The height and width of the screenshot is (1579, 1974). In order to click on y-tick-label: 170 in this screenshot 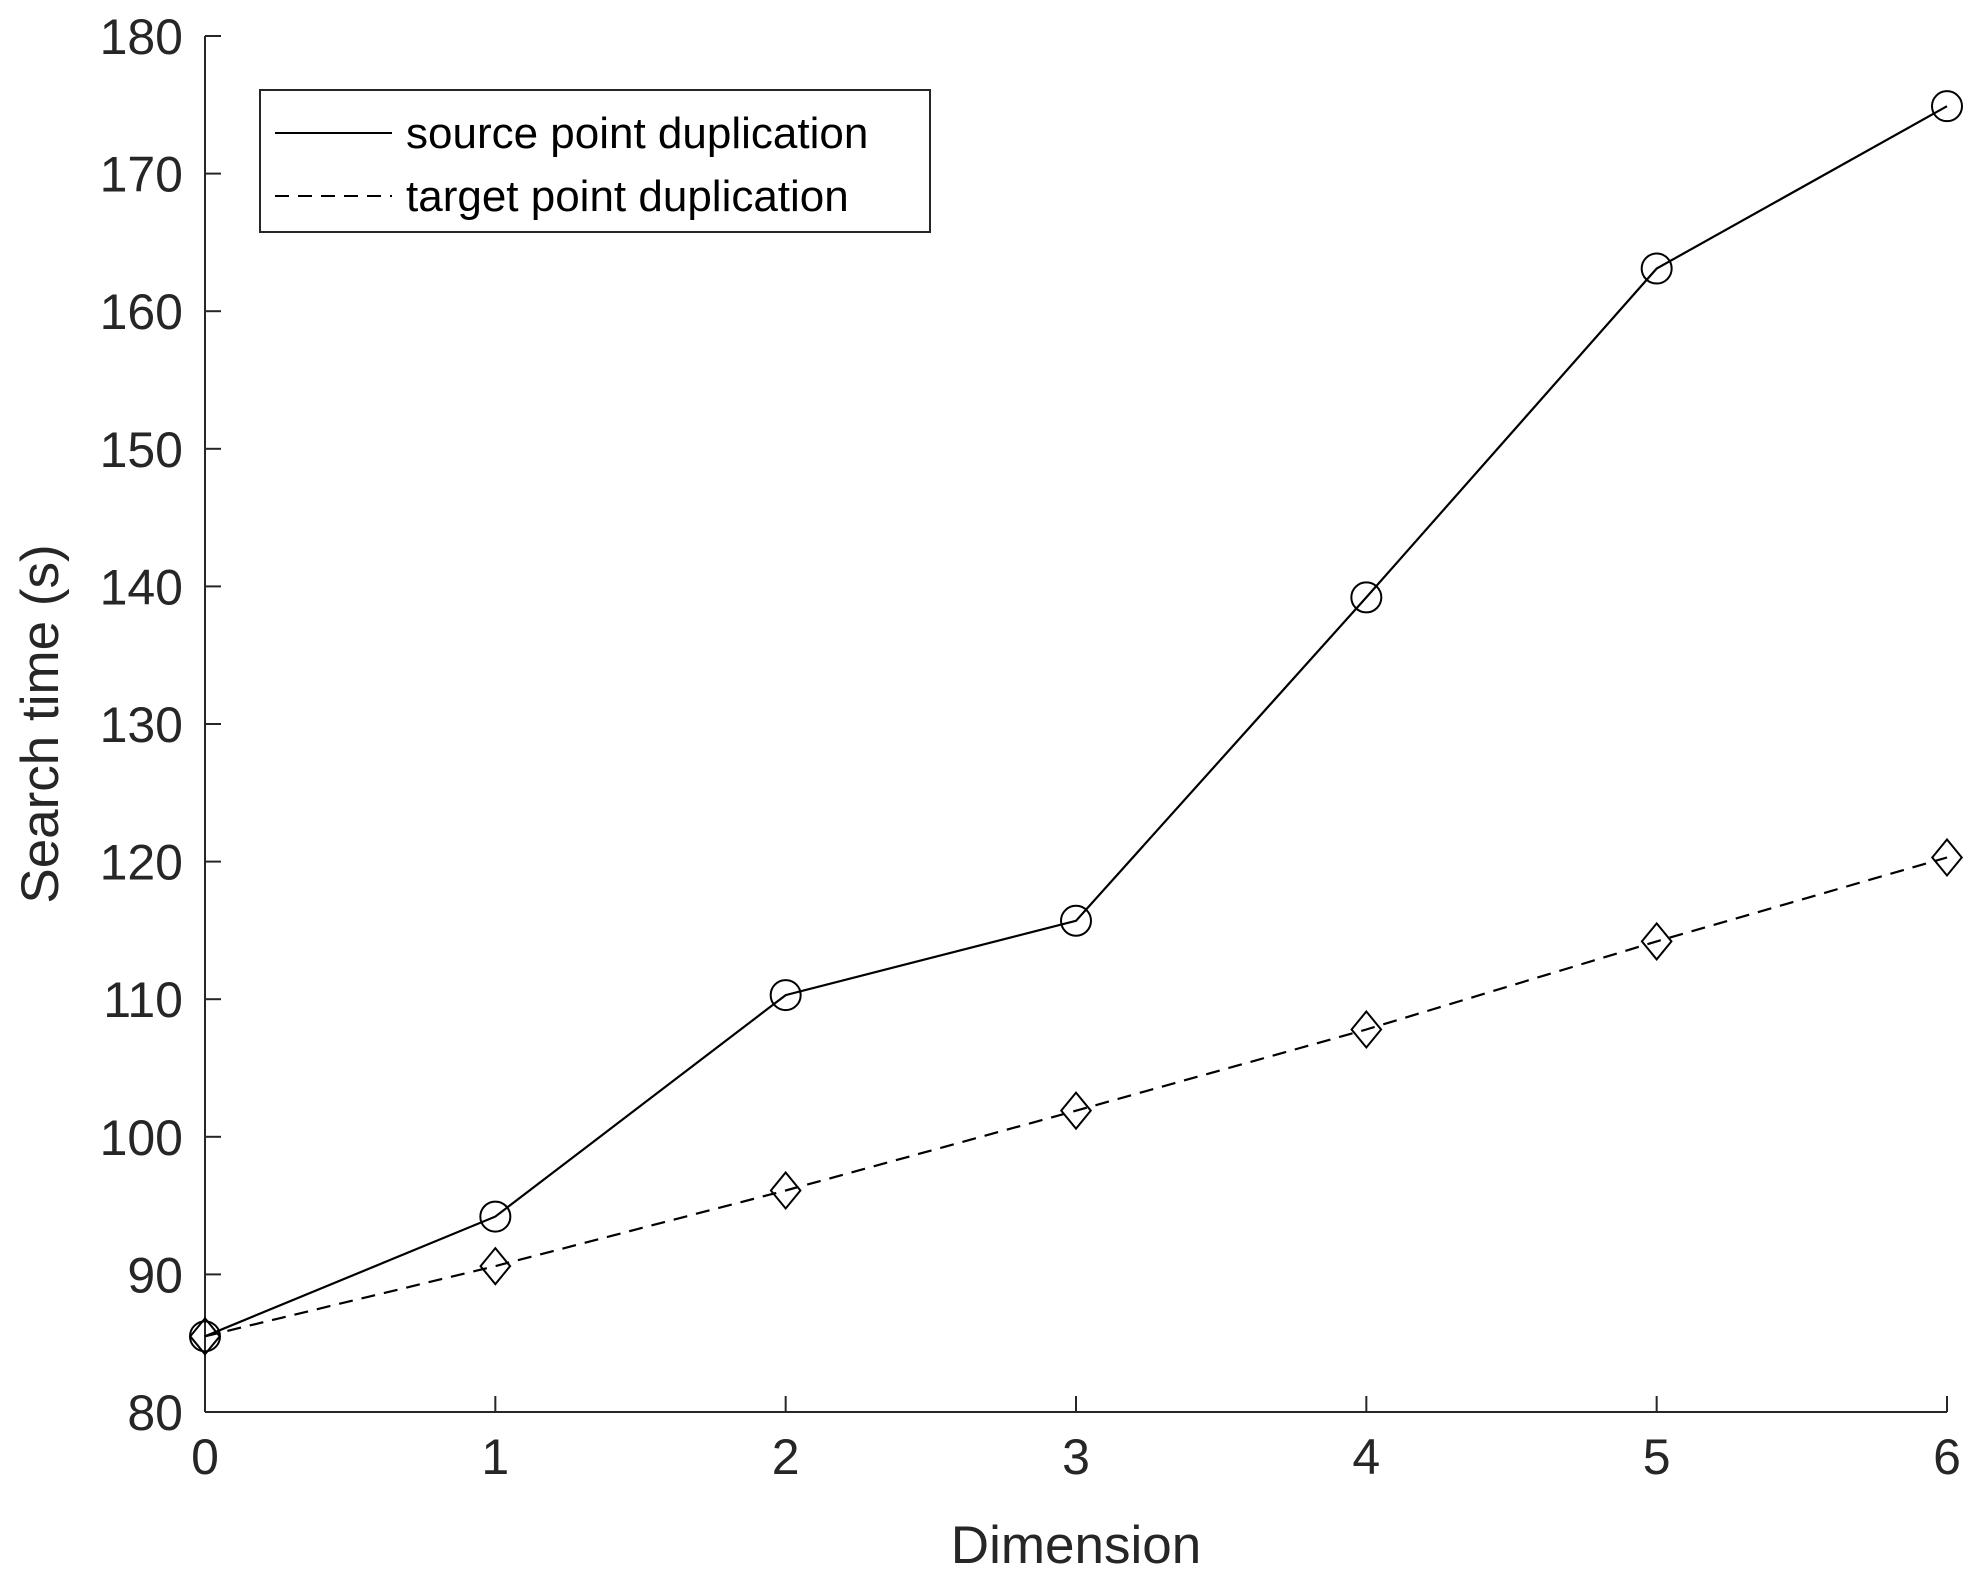, I will do `click(141, 175)`.